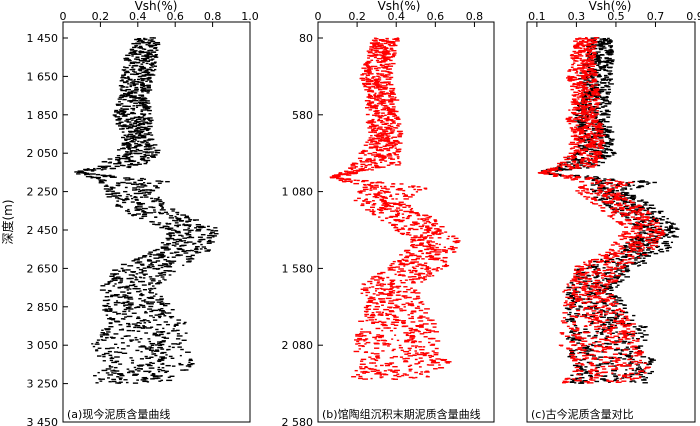 The width and height of the screenshot is (700, 426). What do you see at coordinates (43, 345) in the screenshot?
I see `y-tick-label: 3 050` at bounding box center [43, 345].